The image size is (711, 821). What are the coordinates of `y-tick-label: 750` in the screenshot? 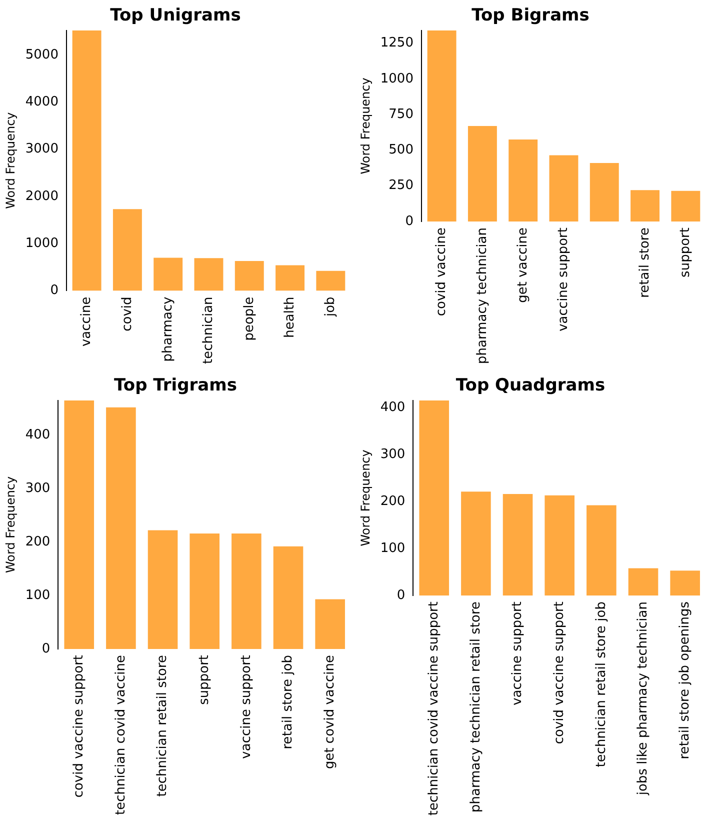 It's located at (401, 114).